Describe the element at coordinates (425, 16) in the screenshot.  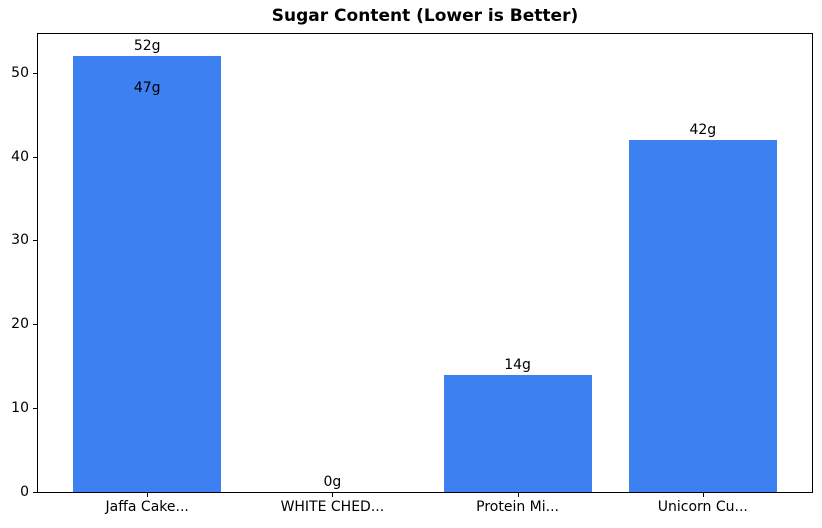
I see `chart-title: Sugar Content (Lower is Better)` at that location.